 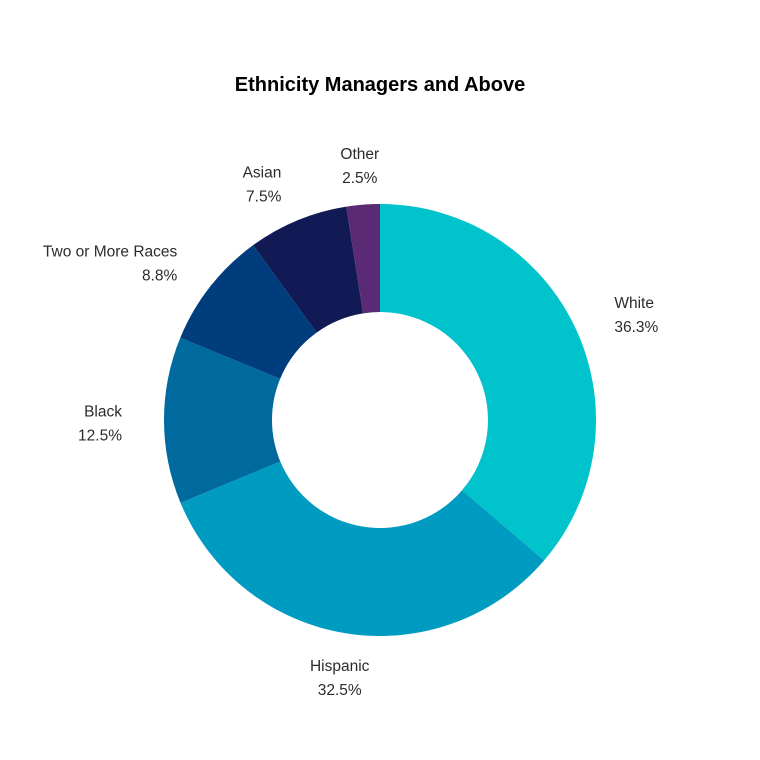 I want to click on slice-other, so click(x=363, y=259).